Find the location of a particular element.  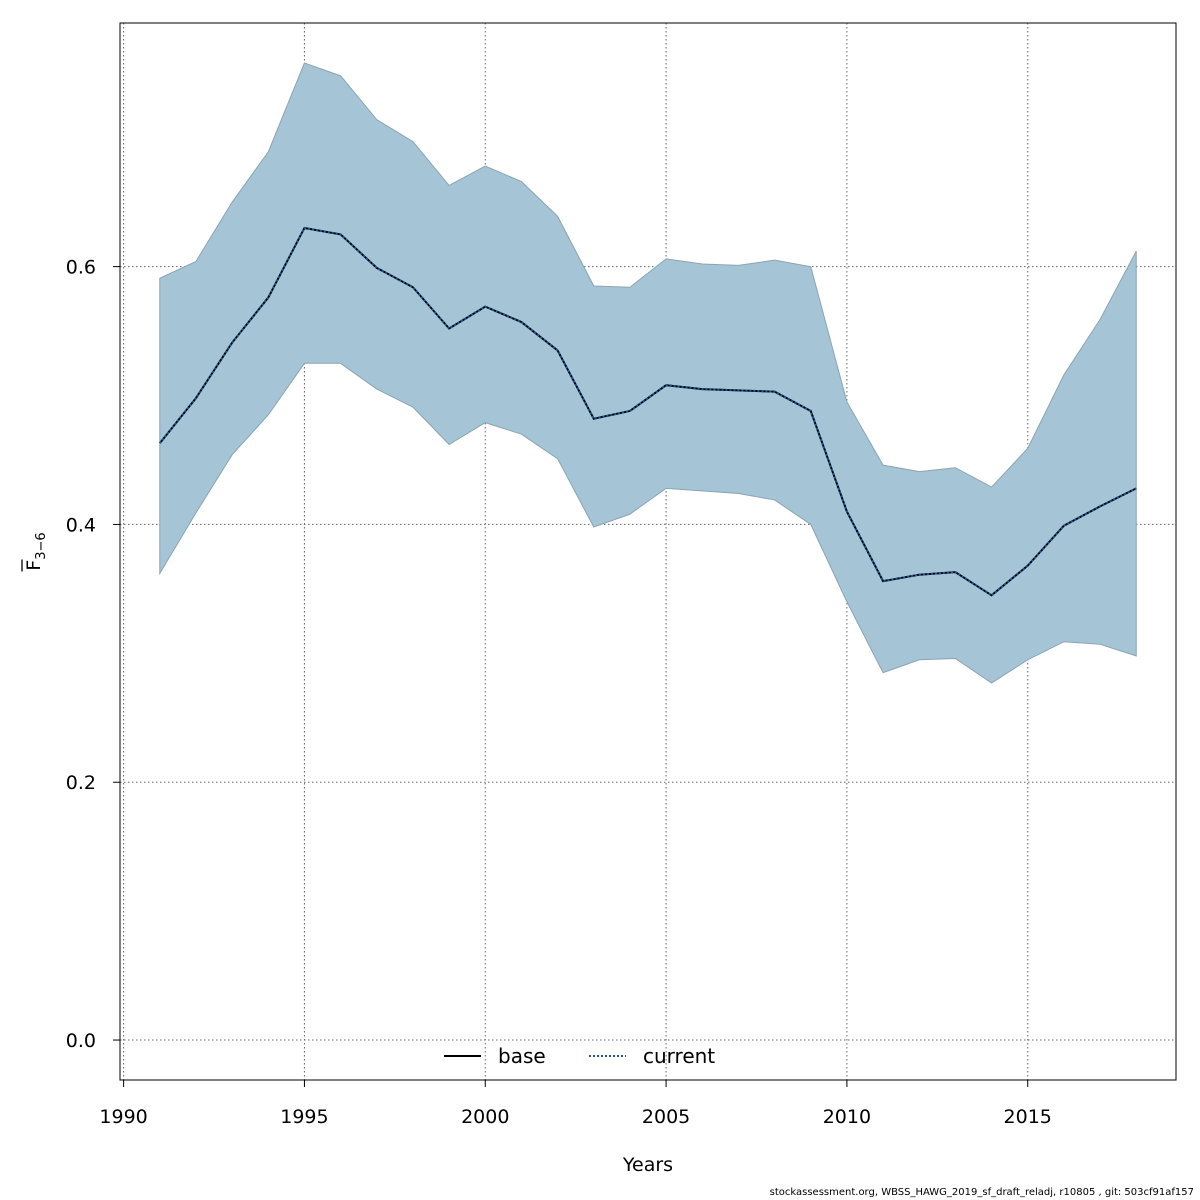

x-axis: 1990 1995 2000 2005 2010 2015 is located at coordinates (575, 1103).